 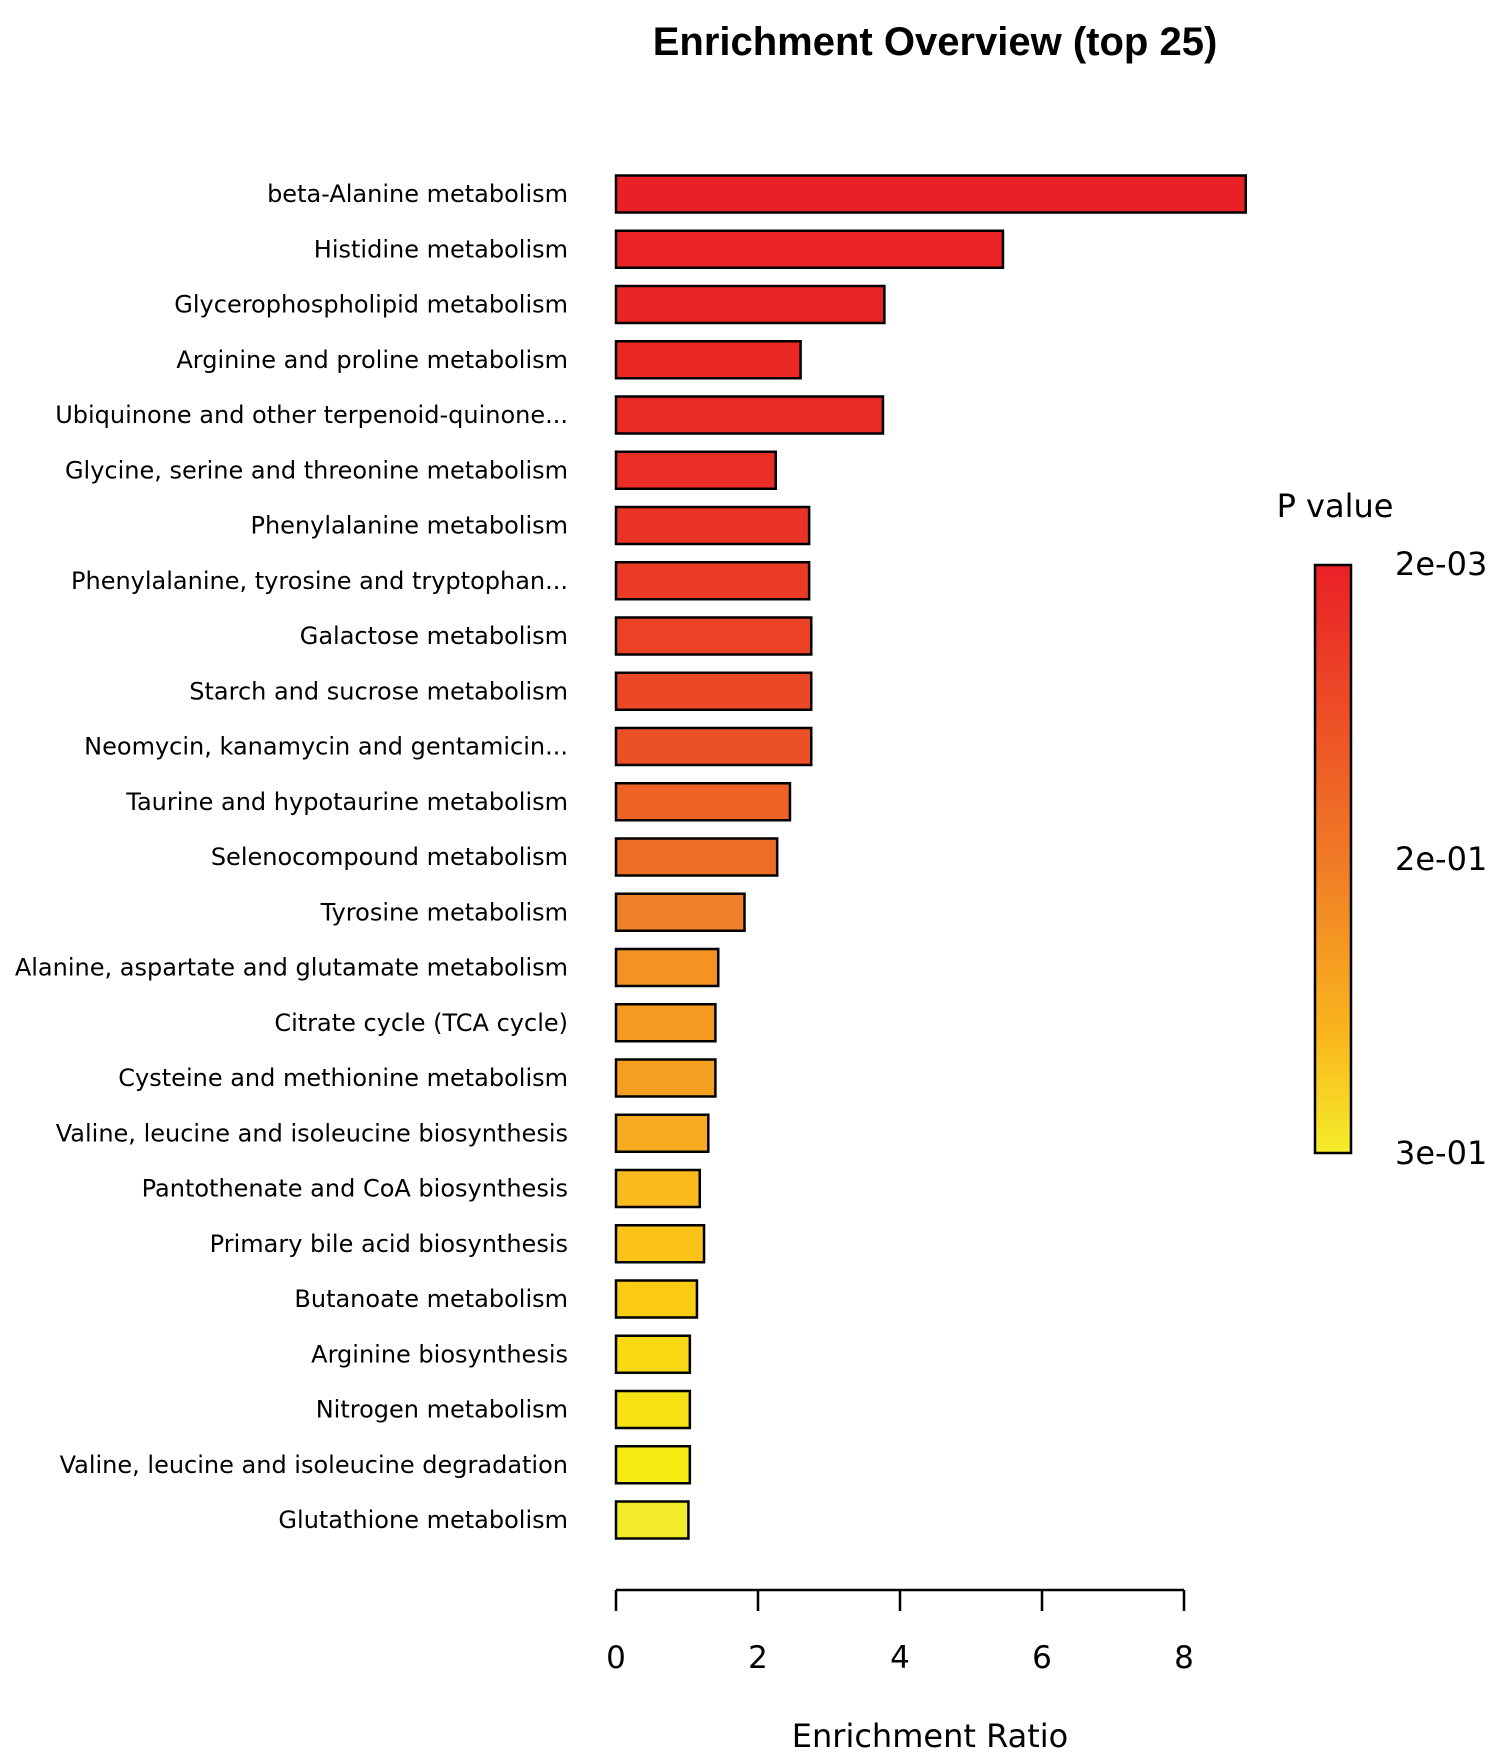 What do you see at coordinates (758, 1658) in the screenshot?
I see `x-tick-label-2: 2` at bounding box center [758, 1658].